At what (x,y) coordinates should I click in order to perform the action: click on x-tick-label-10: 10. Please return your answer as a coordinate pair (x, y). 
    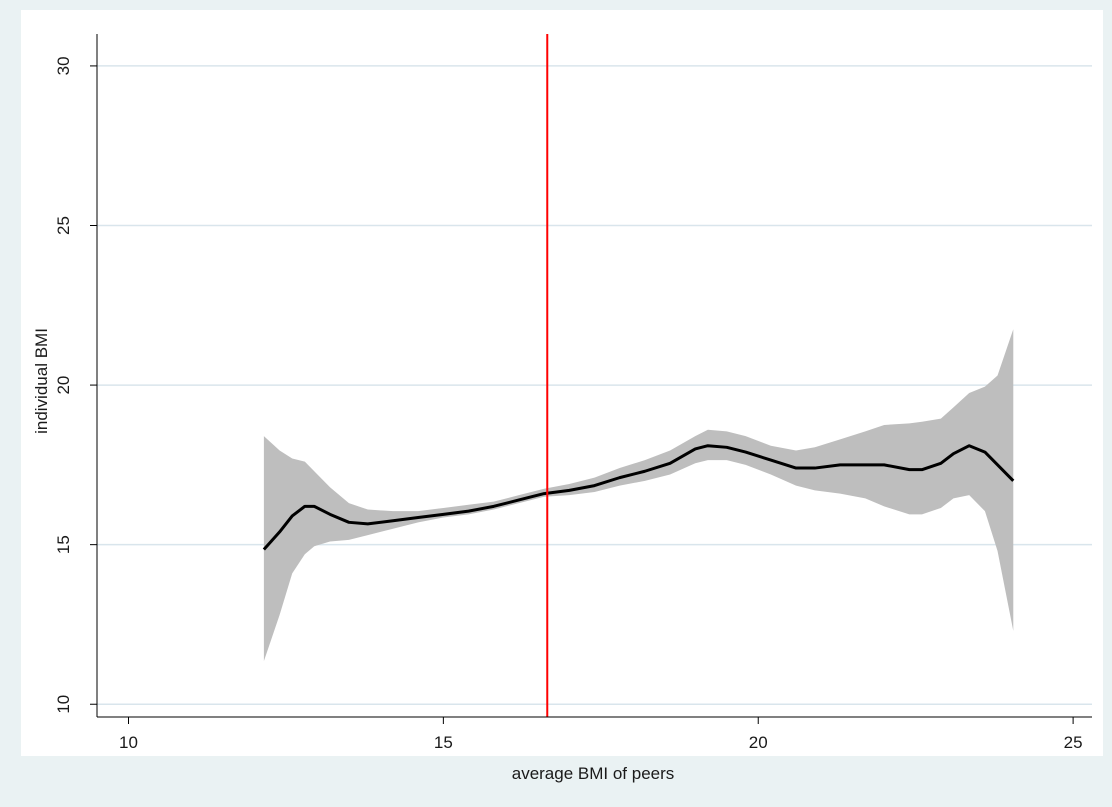
    Looking at the image, I should click on (128, 742).